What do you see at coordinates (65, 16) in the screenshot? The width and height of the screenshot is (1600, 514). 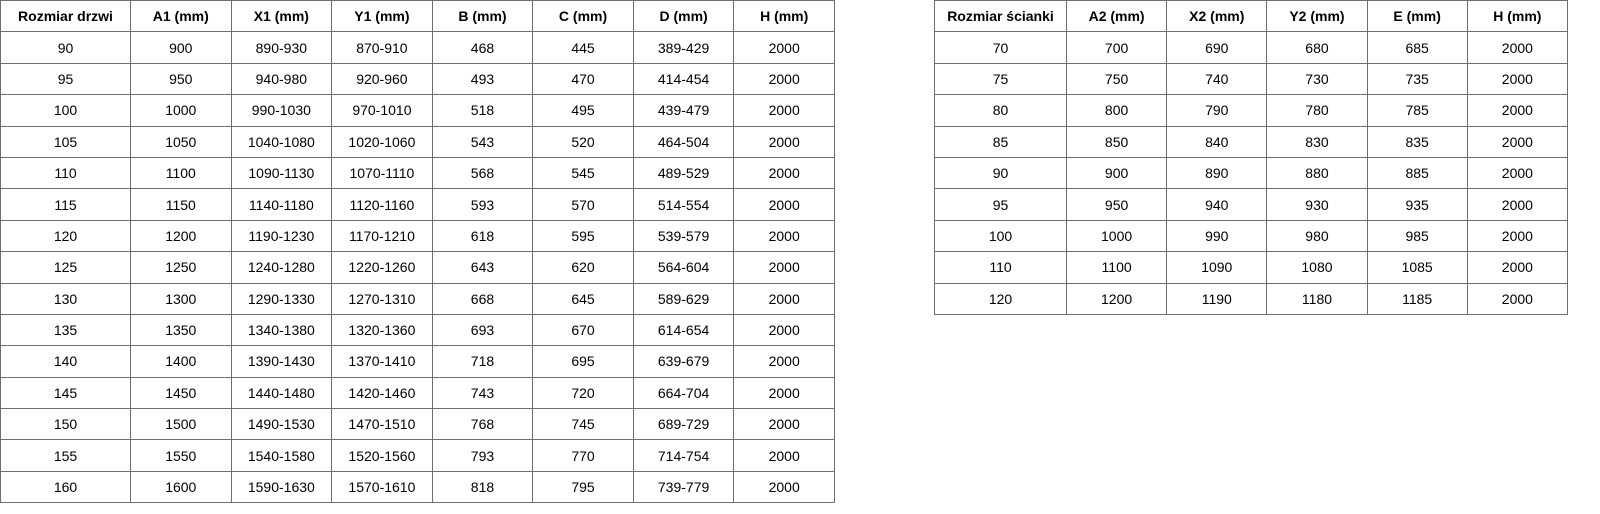 I see `column-header: Rozmiar drzwi` at bounding box center [65, 16].